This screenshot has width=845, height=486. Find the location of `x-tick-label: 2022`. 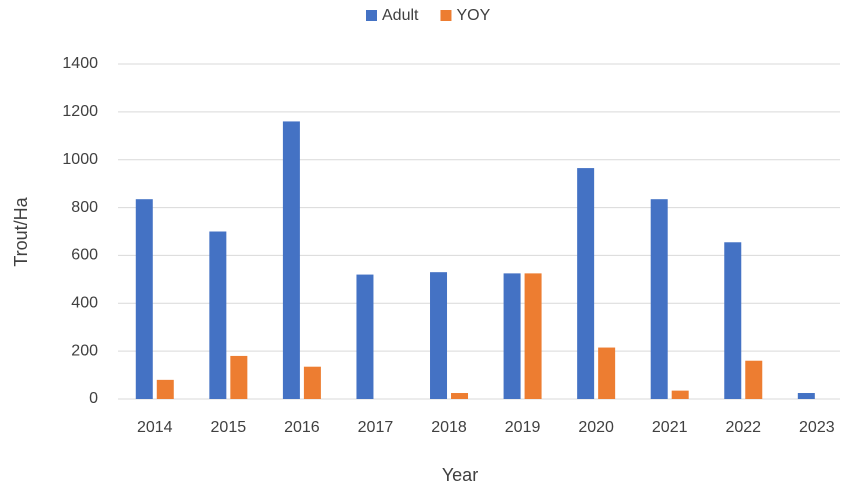

x-tick-label: 2022 is located at coordinates (743, 427).